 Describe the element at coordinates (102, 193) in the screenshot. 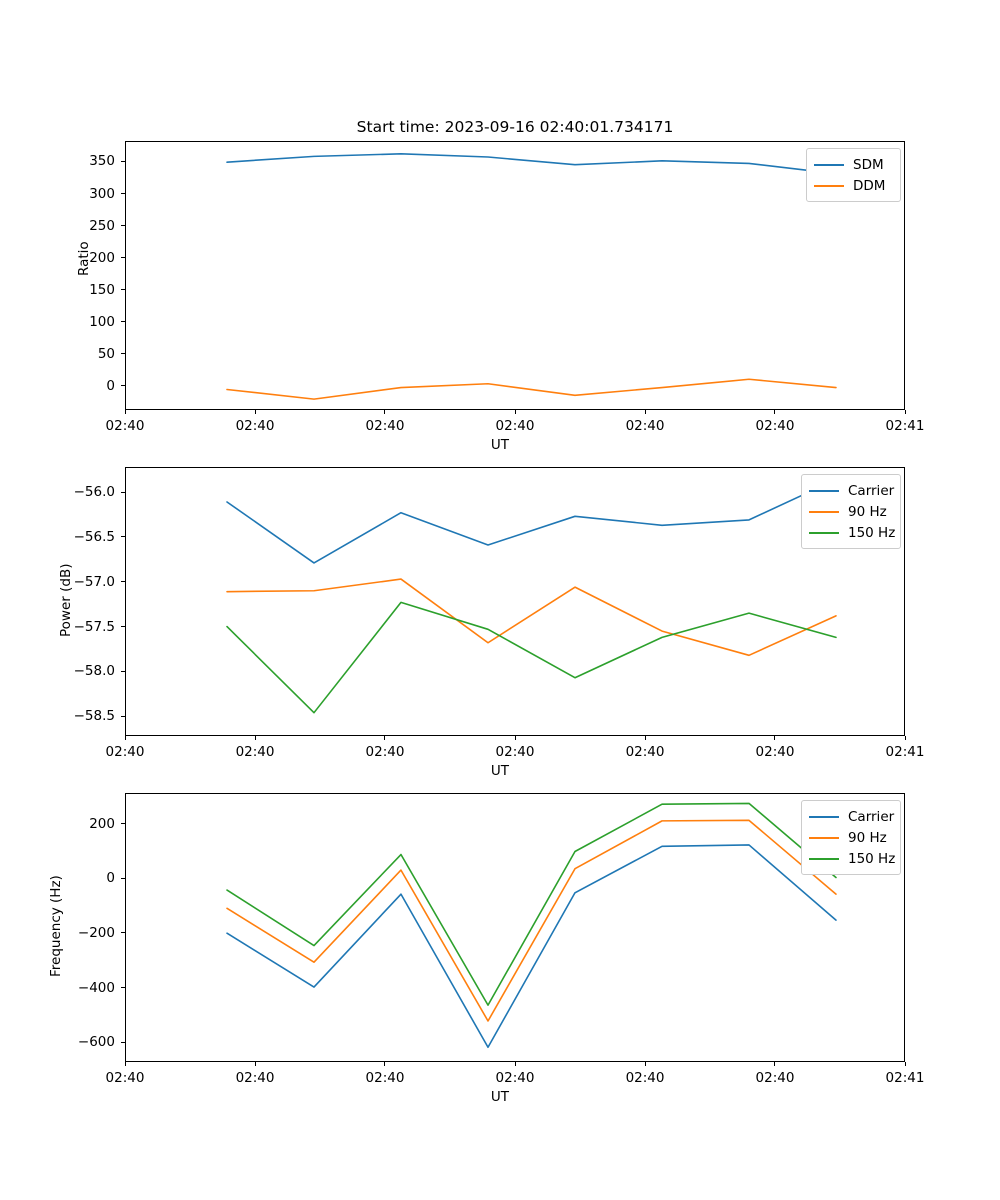

I see `y-tick-label: 300` at that location.